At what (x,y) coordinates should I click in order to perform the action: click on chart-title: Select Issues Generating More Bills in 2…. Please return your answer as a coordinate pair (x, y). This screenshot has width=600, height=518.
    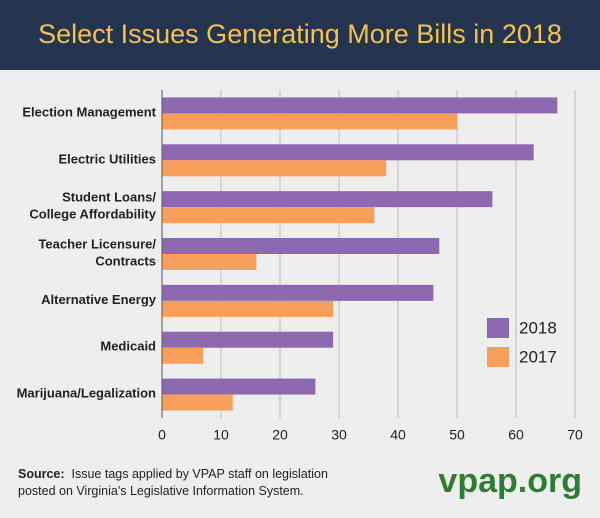
    Looking at the image, I should click on (300, 34).